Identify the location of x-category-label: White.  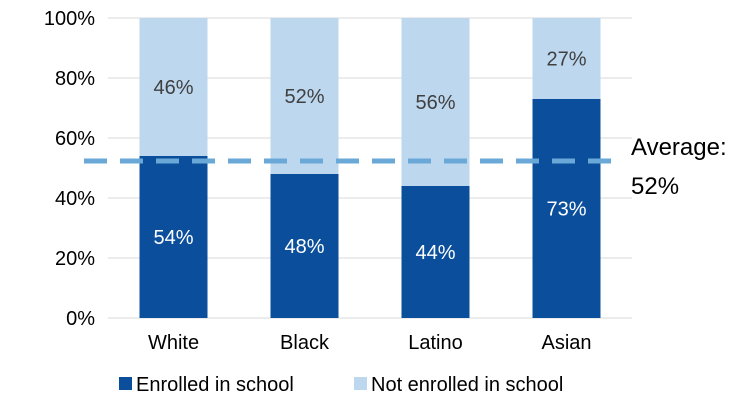
(173, 343).